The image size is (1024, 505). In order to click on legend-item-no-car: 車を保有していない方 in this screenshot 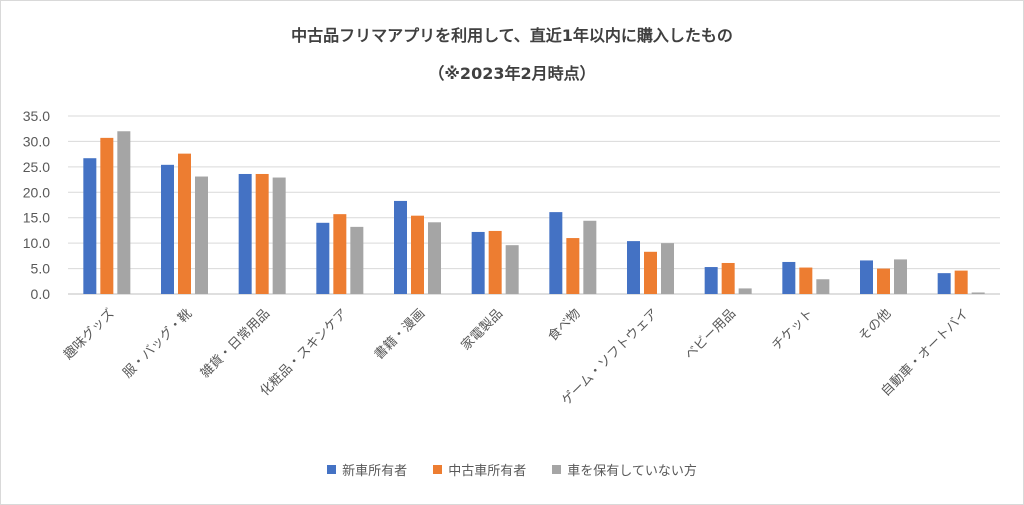, I will do `click(624, 469)`.